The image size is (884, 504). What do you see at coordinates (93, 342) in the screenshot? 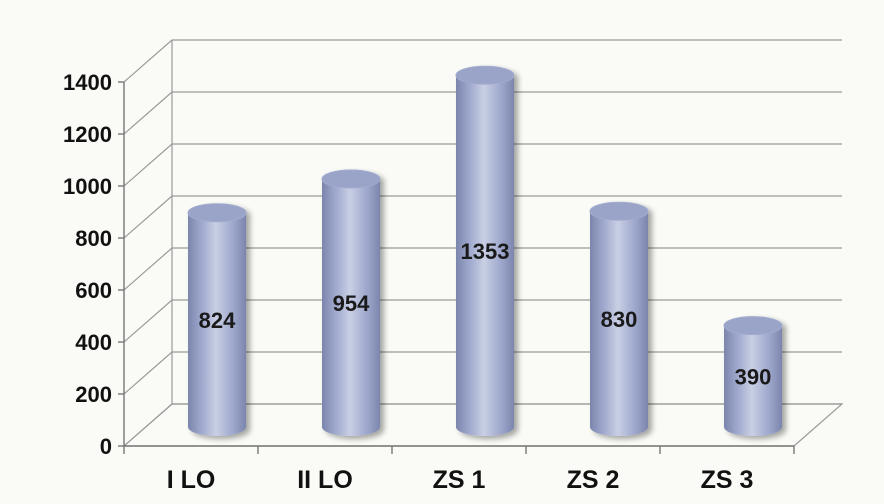
I see `y-tick-label: 400` at bounding box center [93, 342].